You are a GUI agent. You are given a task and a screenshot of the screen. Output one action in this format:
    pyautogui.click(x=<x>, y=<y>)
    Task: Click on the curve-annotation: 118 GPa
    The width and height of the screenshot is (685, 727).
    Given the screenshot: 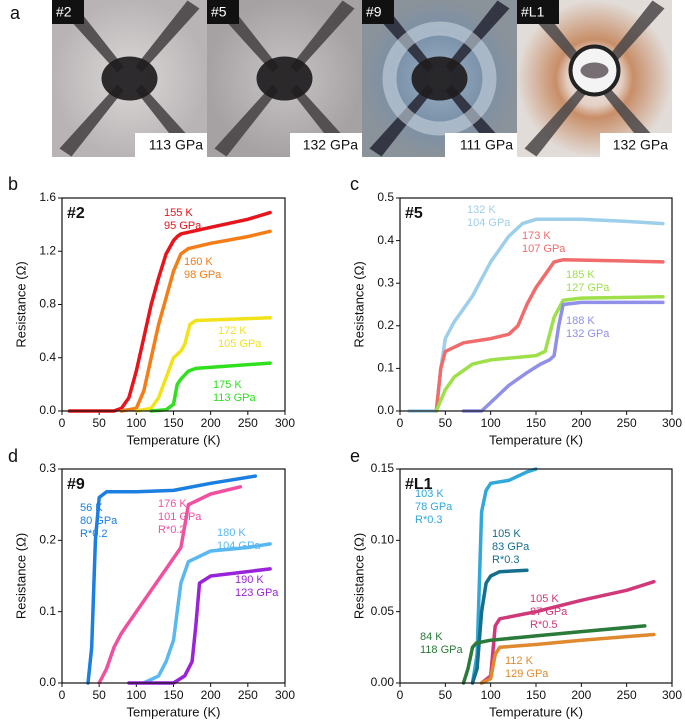 What is the action you would take?
    pyautogui.click(x=441, y=650)
    